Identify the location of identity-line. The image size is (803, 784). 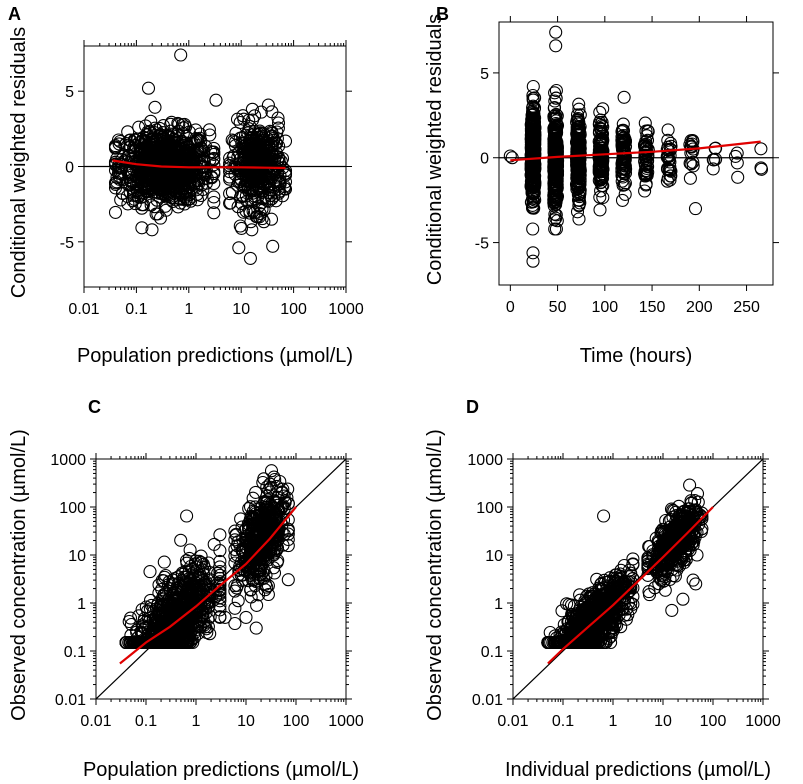
(221, 579).